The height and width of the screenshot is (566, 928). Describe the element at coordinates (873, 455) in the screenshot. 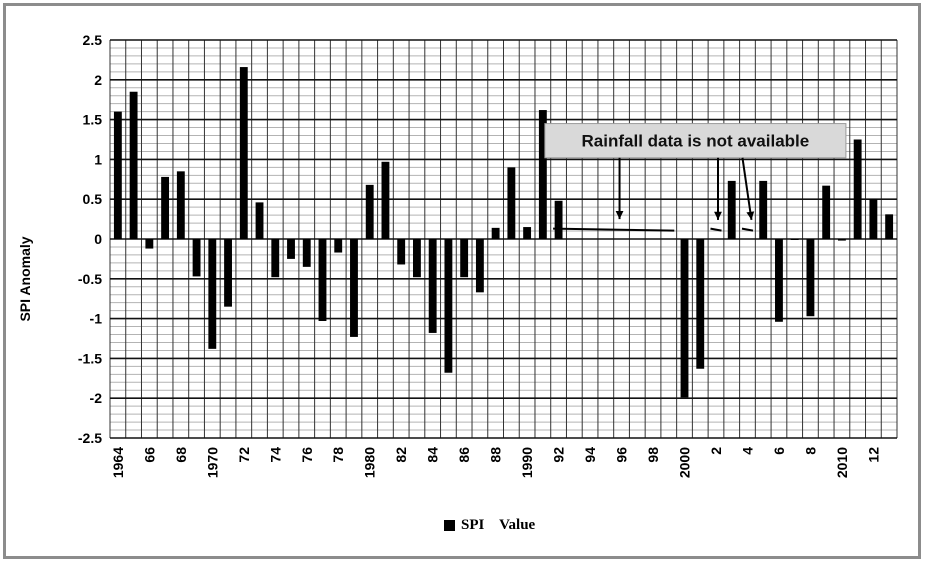

I see `x-tick-label: 12` at that location.